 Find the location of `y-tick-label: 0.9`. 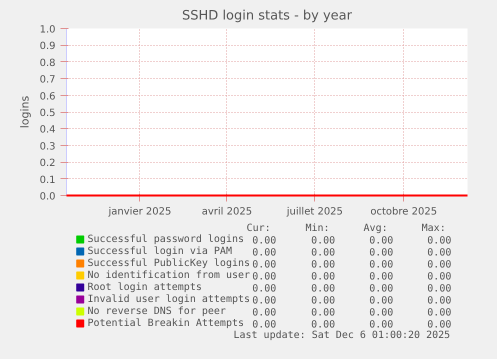

y-tick-label: 0.9 is located at coordinates (48, 46).